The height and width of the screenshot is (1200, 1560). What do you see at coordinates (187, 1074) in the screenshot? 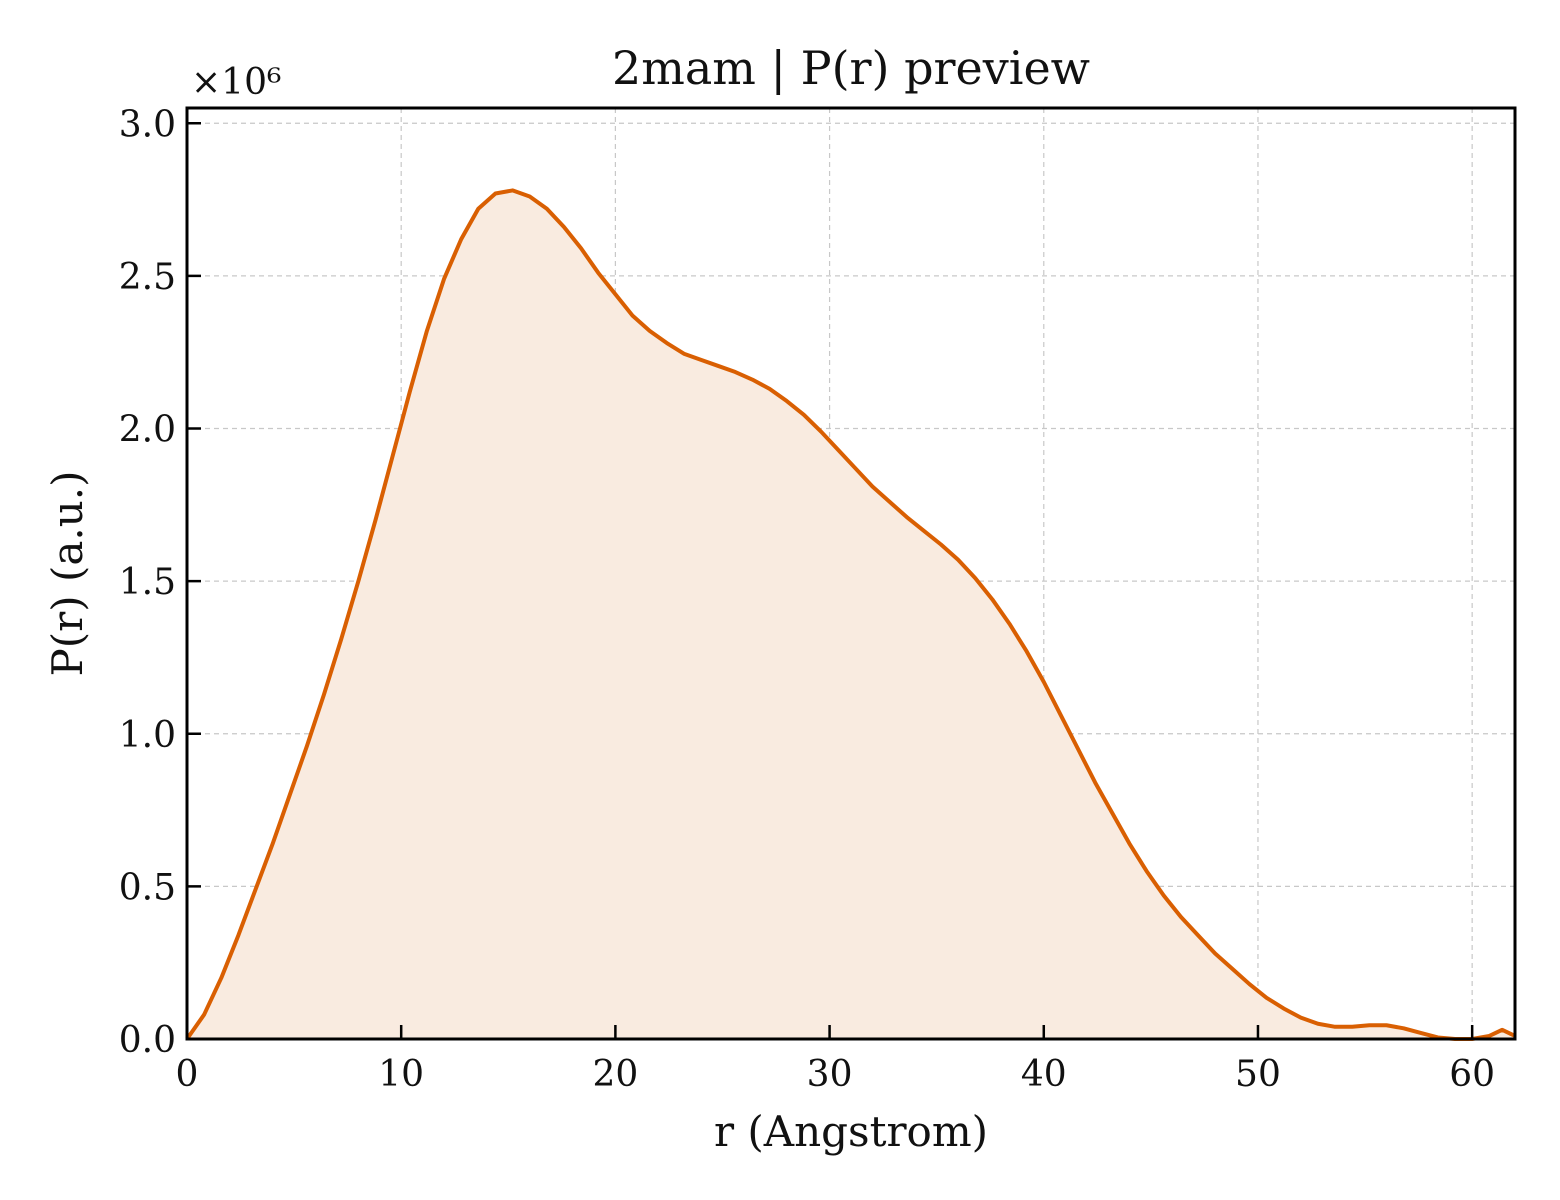
I see `x-tick-label: 0` at bounding box center [187, 1074].